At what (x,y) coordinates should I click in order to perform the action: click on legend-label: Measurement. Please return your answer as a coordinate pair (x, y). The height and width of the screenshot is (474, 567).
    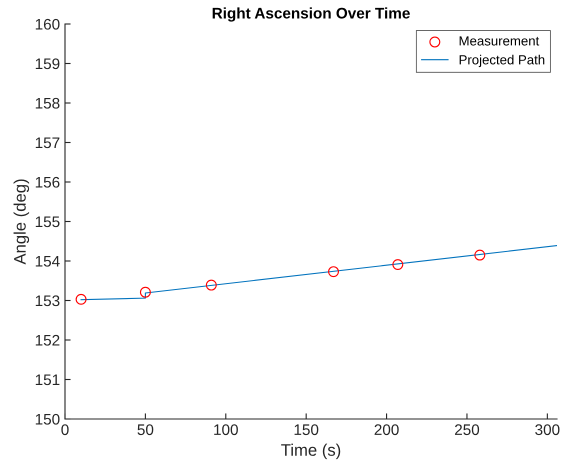
    Looking at the image, I should click on (500, 41).